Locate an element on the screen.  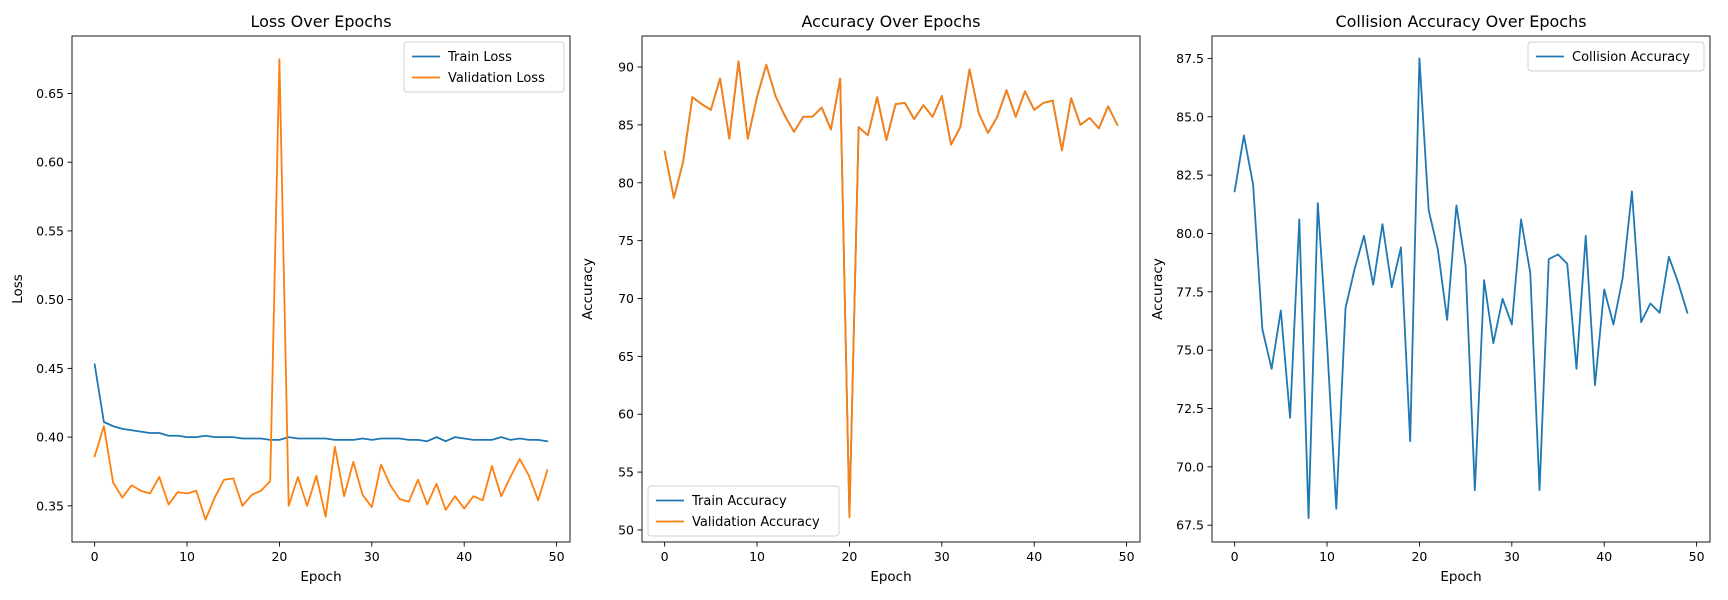
y-tick-label: 0.65 is located at coordinates (50, 93).